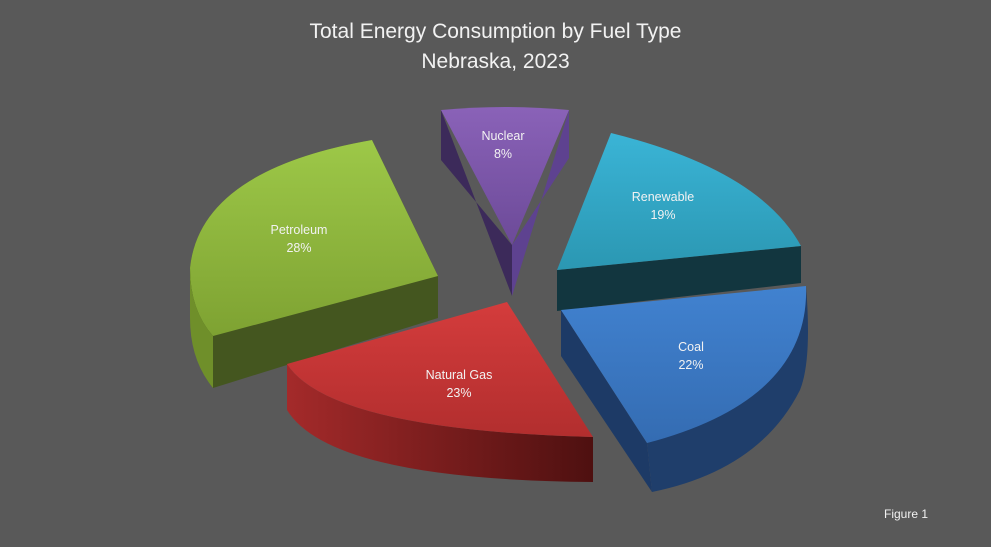  Describe the element at coordinates (906, 514) in the screenshot. I see `figure-label: Figure 1` at that location.